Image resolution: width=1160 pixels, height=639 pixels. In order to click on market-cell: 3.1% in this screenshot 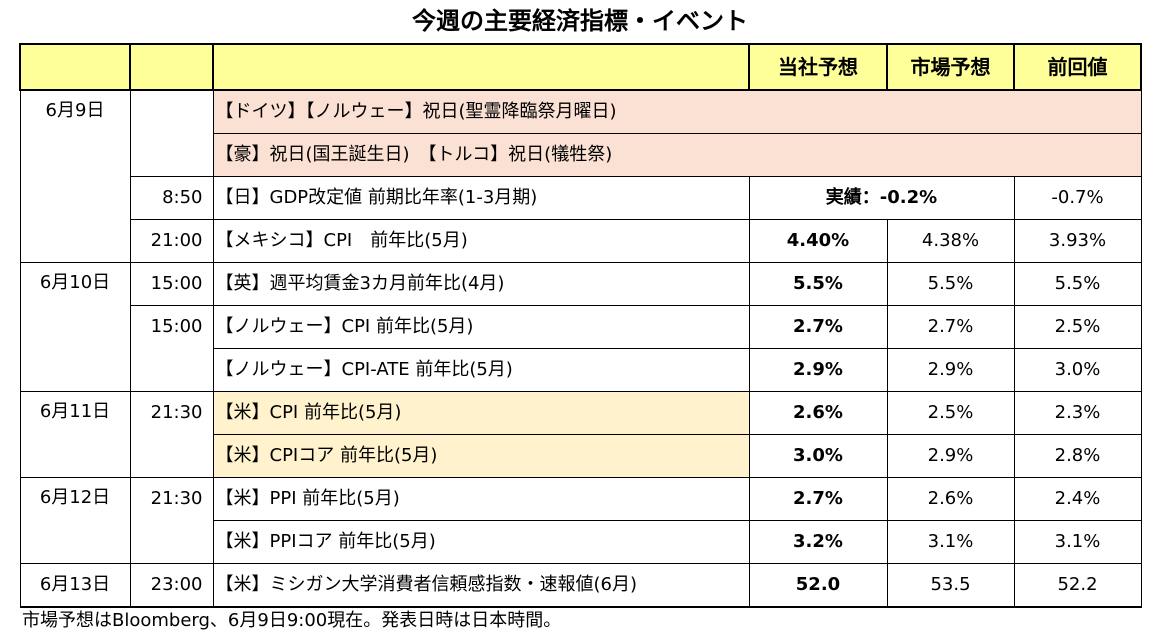, I will do `click(950, 542)`.